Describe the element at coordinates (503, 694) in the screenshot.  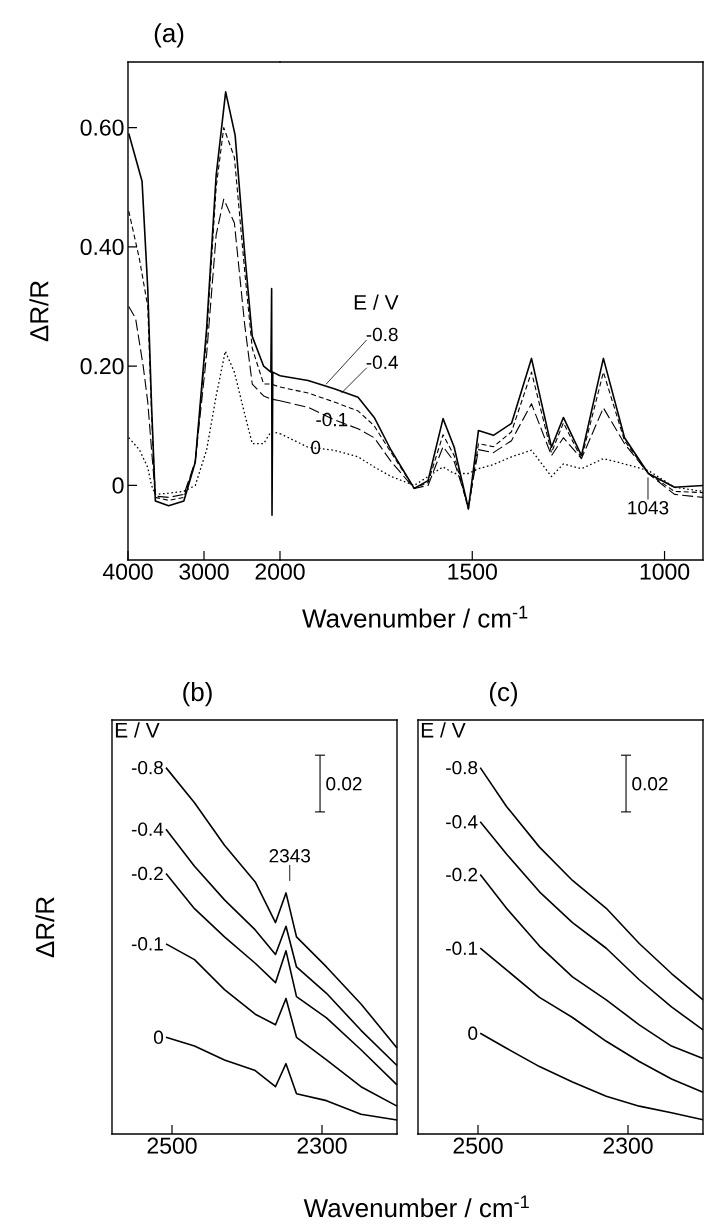
I see `chart-title: (c)` at that location.